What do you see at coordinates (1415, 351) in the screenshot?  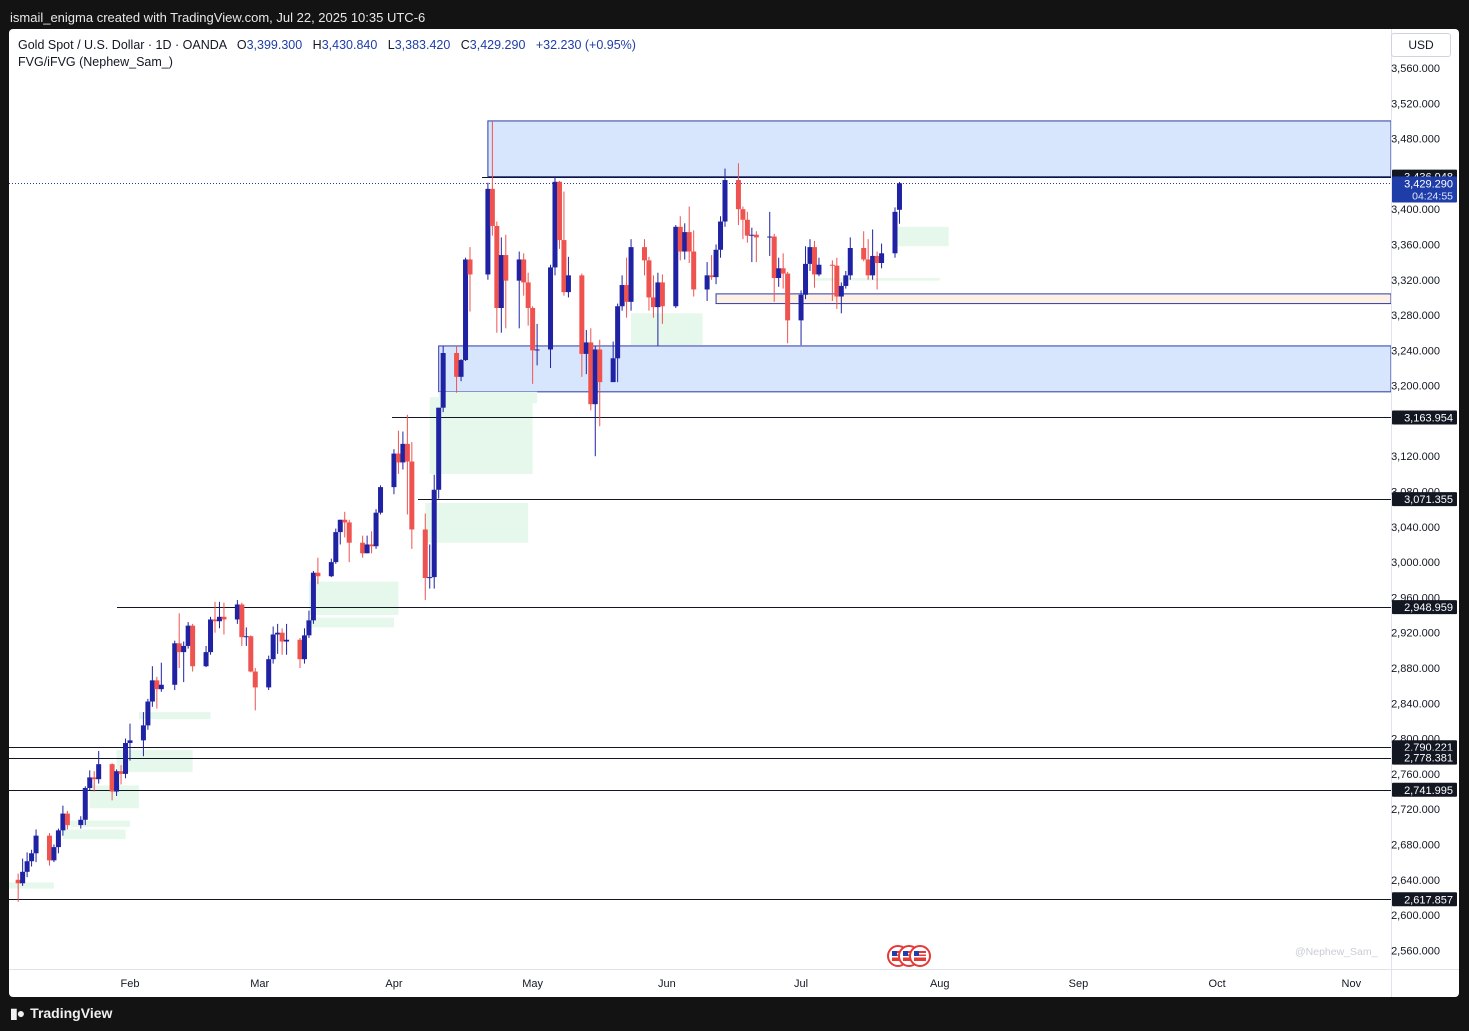 I see `price-tick-label: 3,240.000` at bounding box center [1415, 351].